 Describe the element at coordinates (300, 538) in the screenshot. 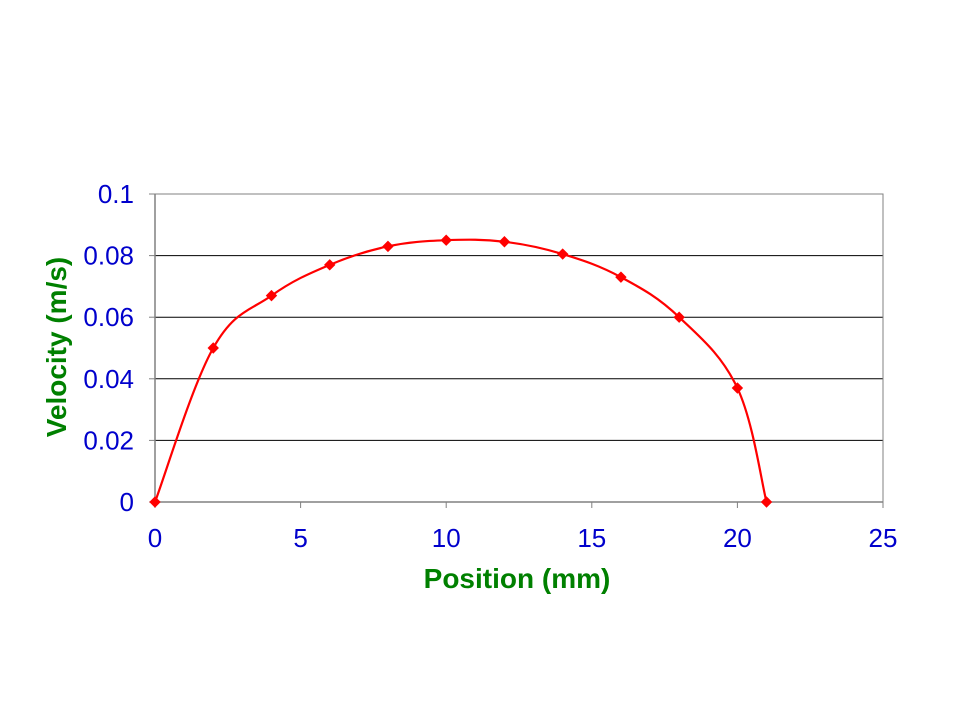

I see `x-tick-label: 5` at that location.